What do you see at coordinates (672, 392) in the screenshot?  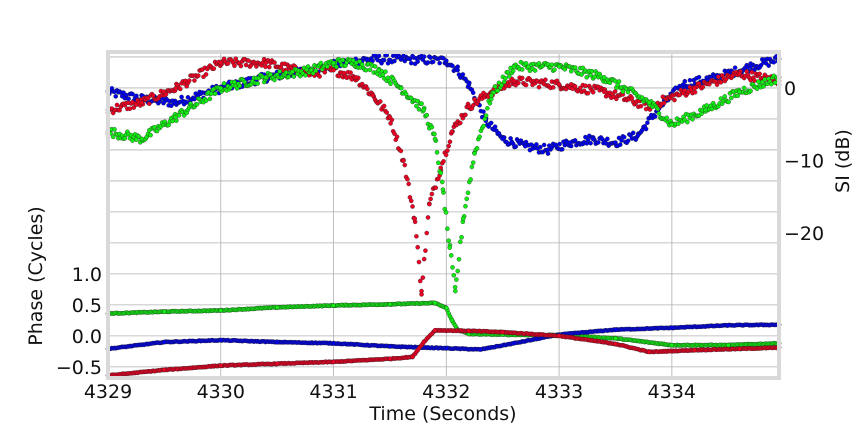 I see `x-tick-label: 4334` at bounding box center [672, 392].